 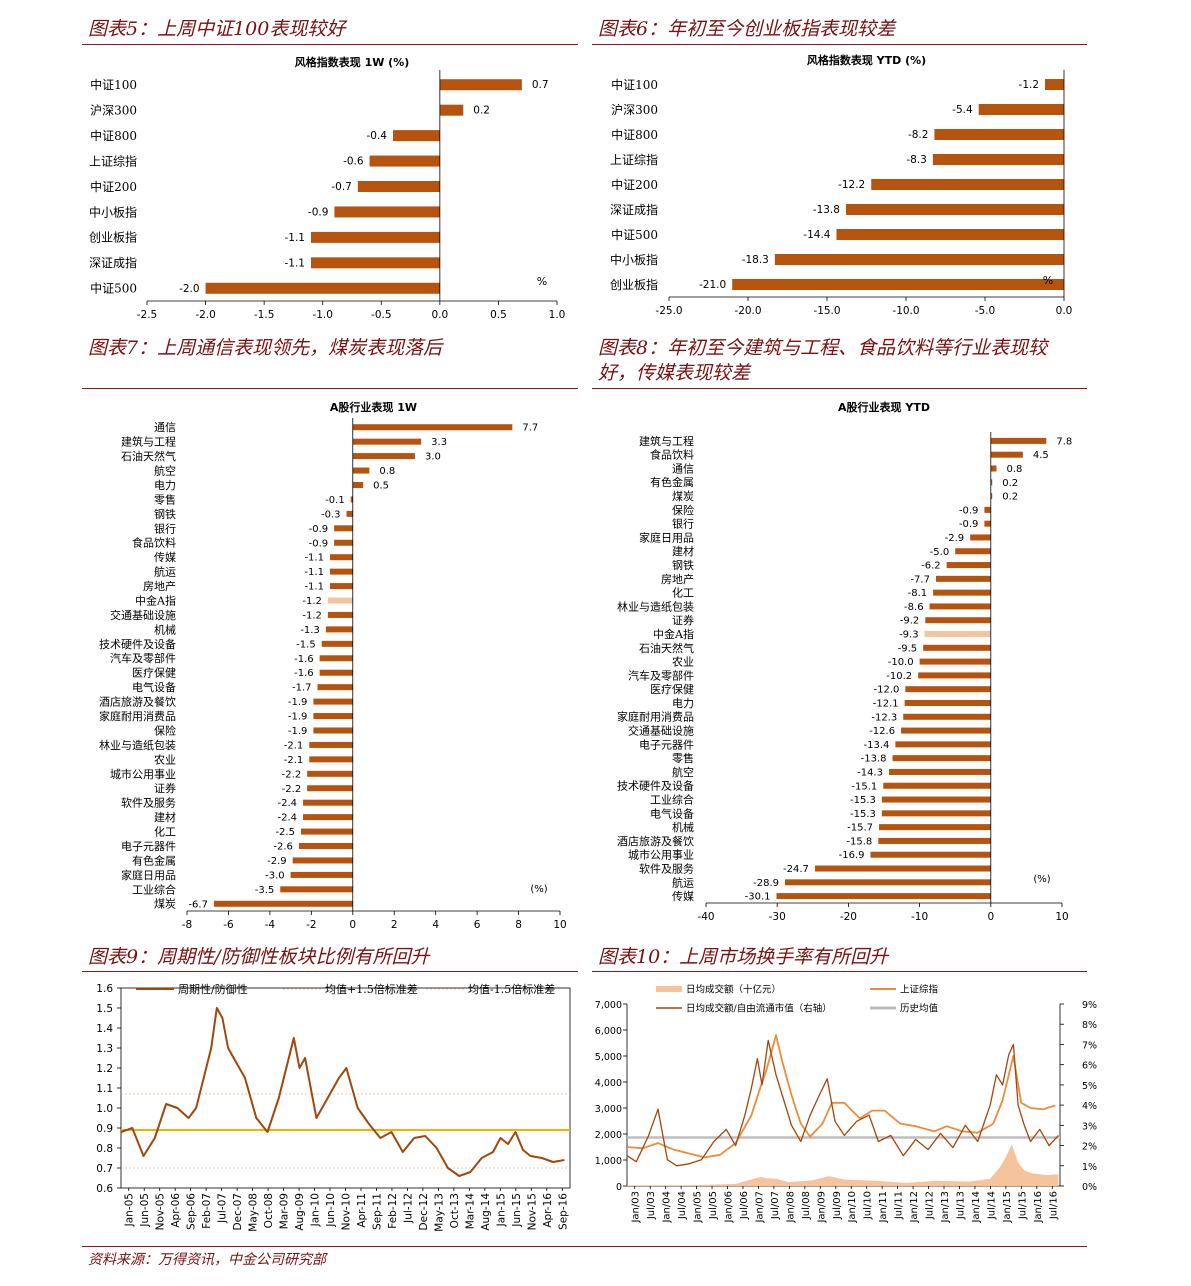 I want to click on value-label: 7.7, so click(x=530, y=428).